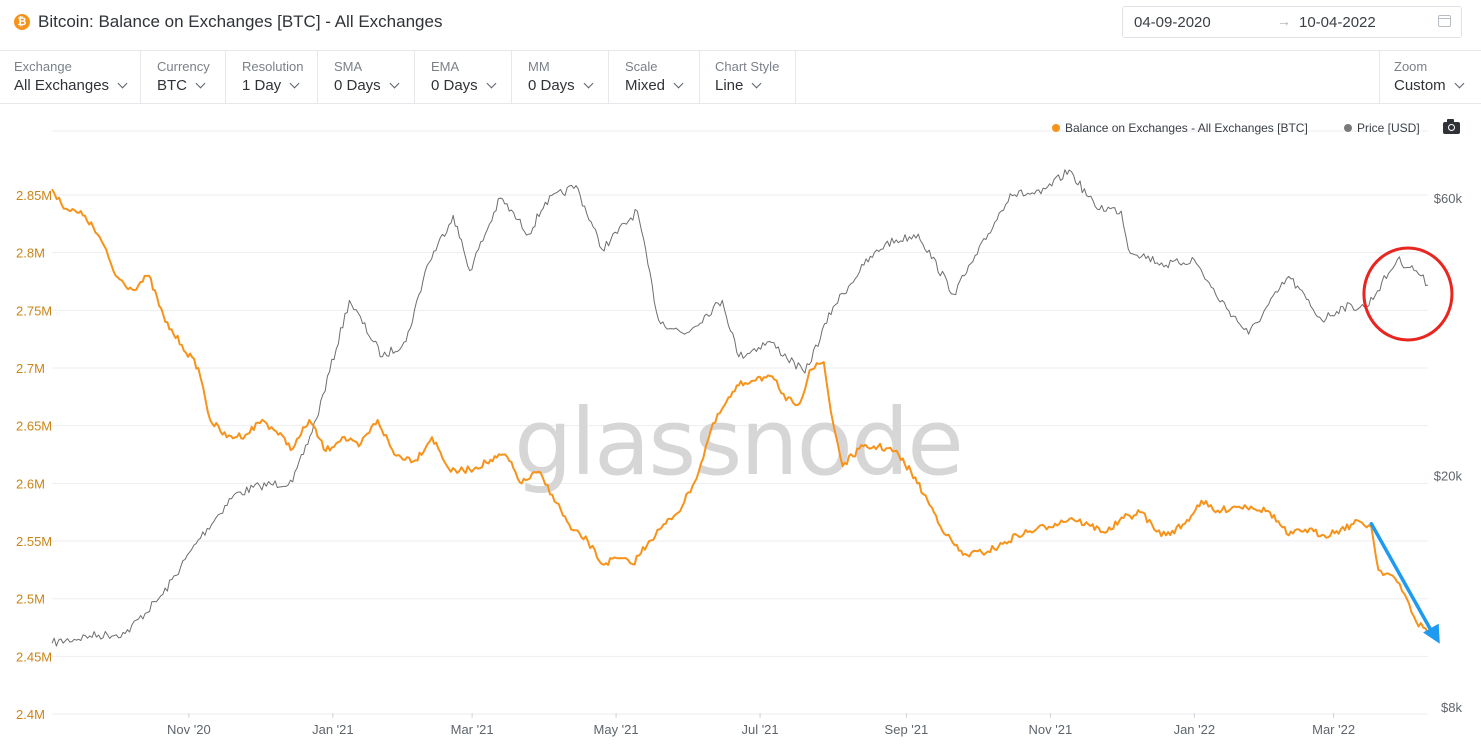 Image resolution: width=1481 pixels, height=755 pixels. I want to click on legend-label-price: Price [USD], so click(1388, 128).